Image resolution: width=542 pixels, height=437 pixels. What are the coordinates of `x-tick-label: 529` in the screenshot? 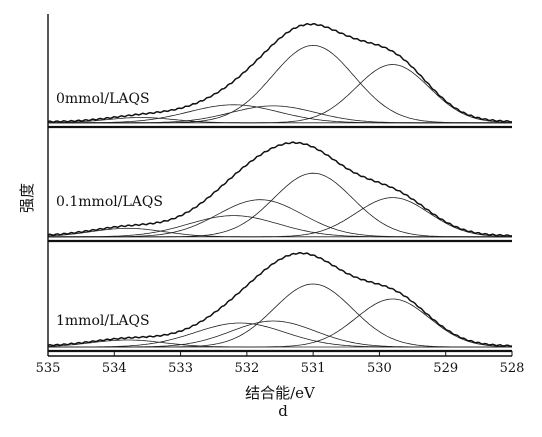 It's located at (445, 368).